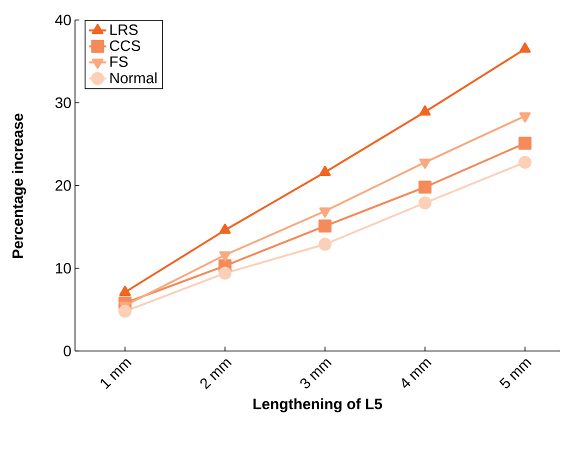  Describe the element at coordinates (119, 61) in the screenshot. I see `legend-label: FS` at that location.